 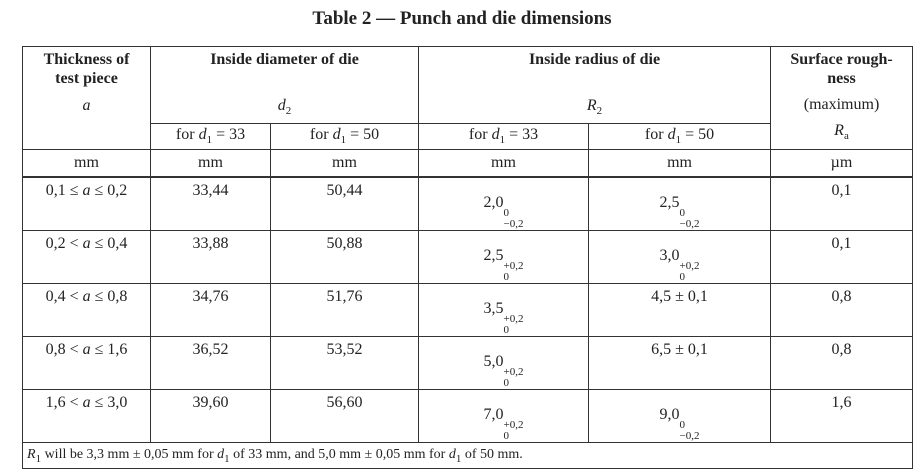 I want to click on text: Thickness of, so click(x=86, y=59).